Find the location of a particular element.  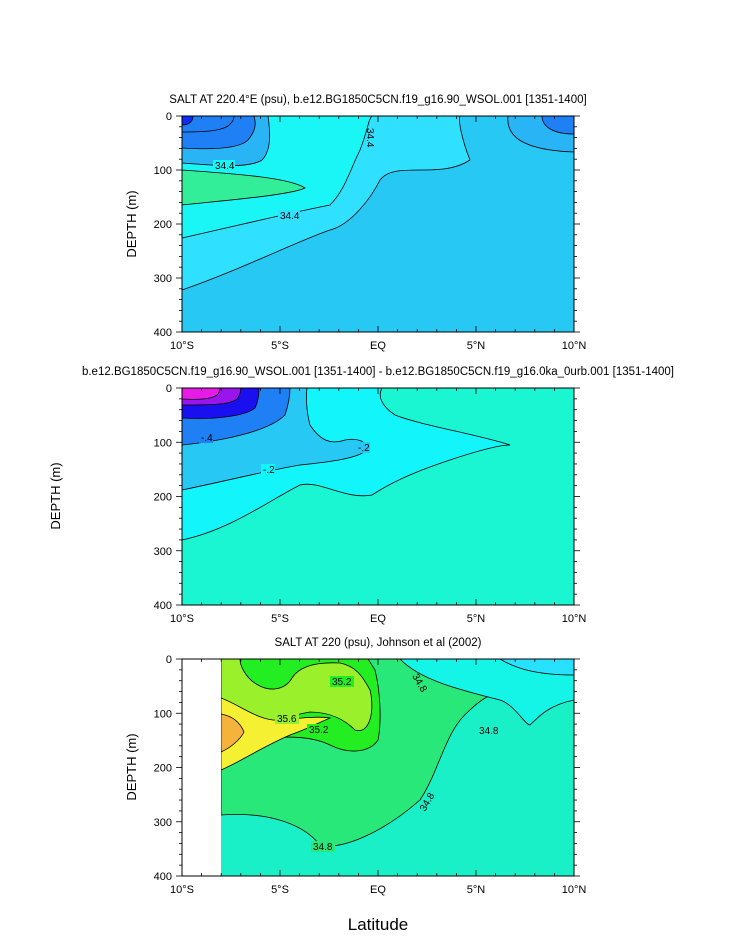

panel-3-title: SALT AT 220 (psu), Johnson et al (2002) is located at coordinates (378, 643).